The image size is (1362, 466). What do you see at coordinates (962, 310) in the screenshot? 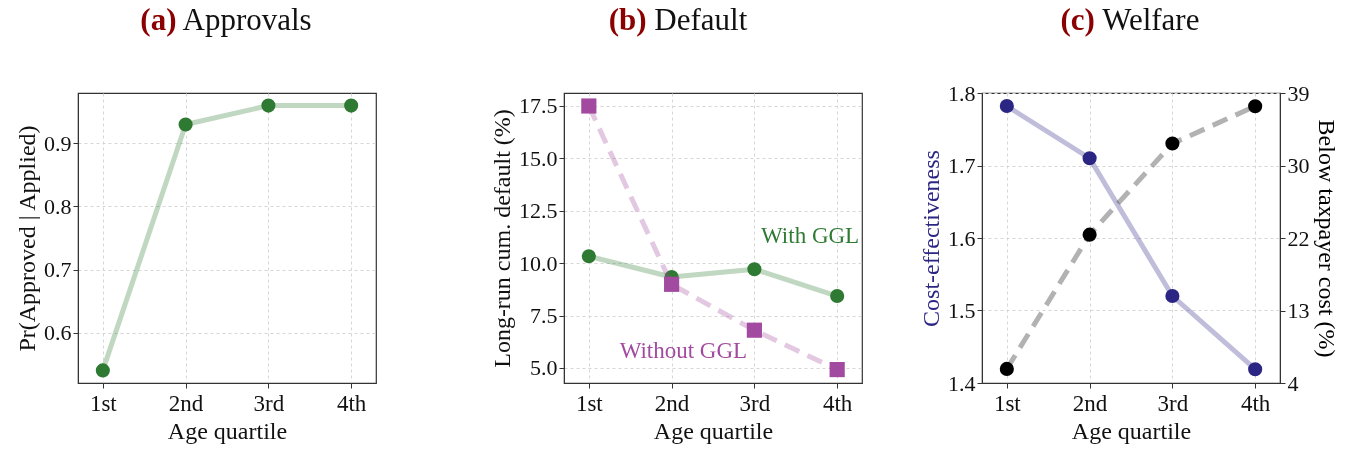
I see `y-tick-label: 1.5` at bounding box center [962, 310].